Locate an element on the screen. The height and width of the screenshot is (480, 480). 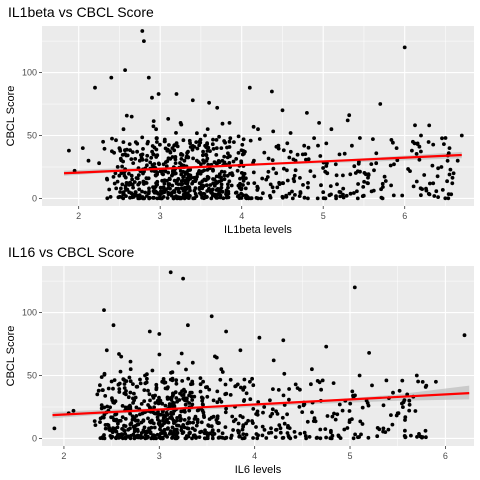
y-tick-label: 50 is located at coordinates (32, 136).